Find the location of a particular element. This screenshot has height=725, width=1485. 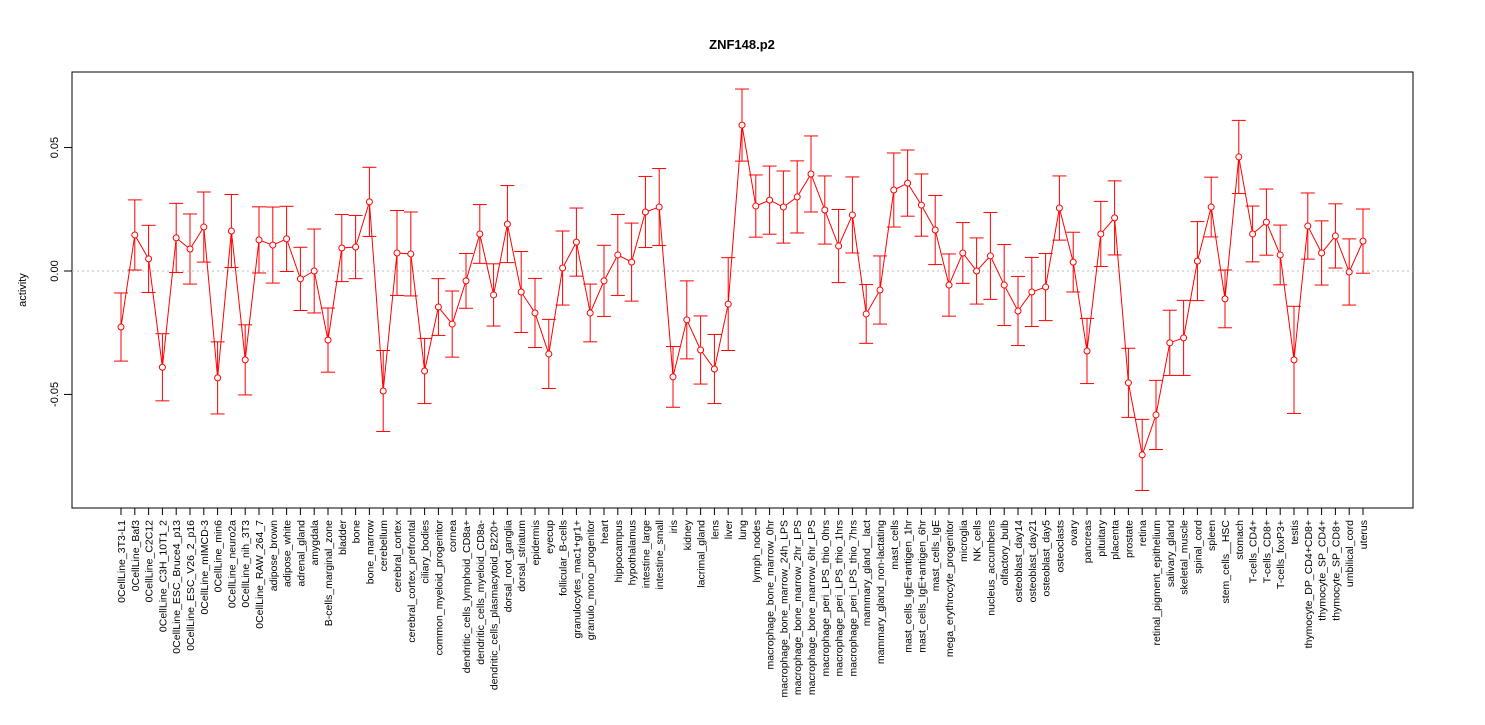

x-tick-label: spleen is located at coordinates (1212, 535).